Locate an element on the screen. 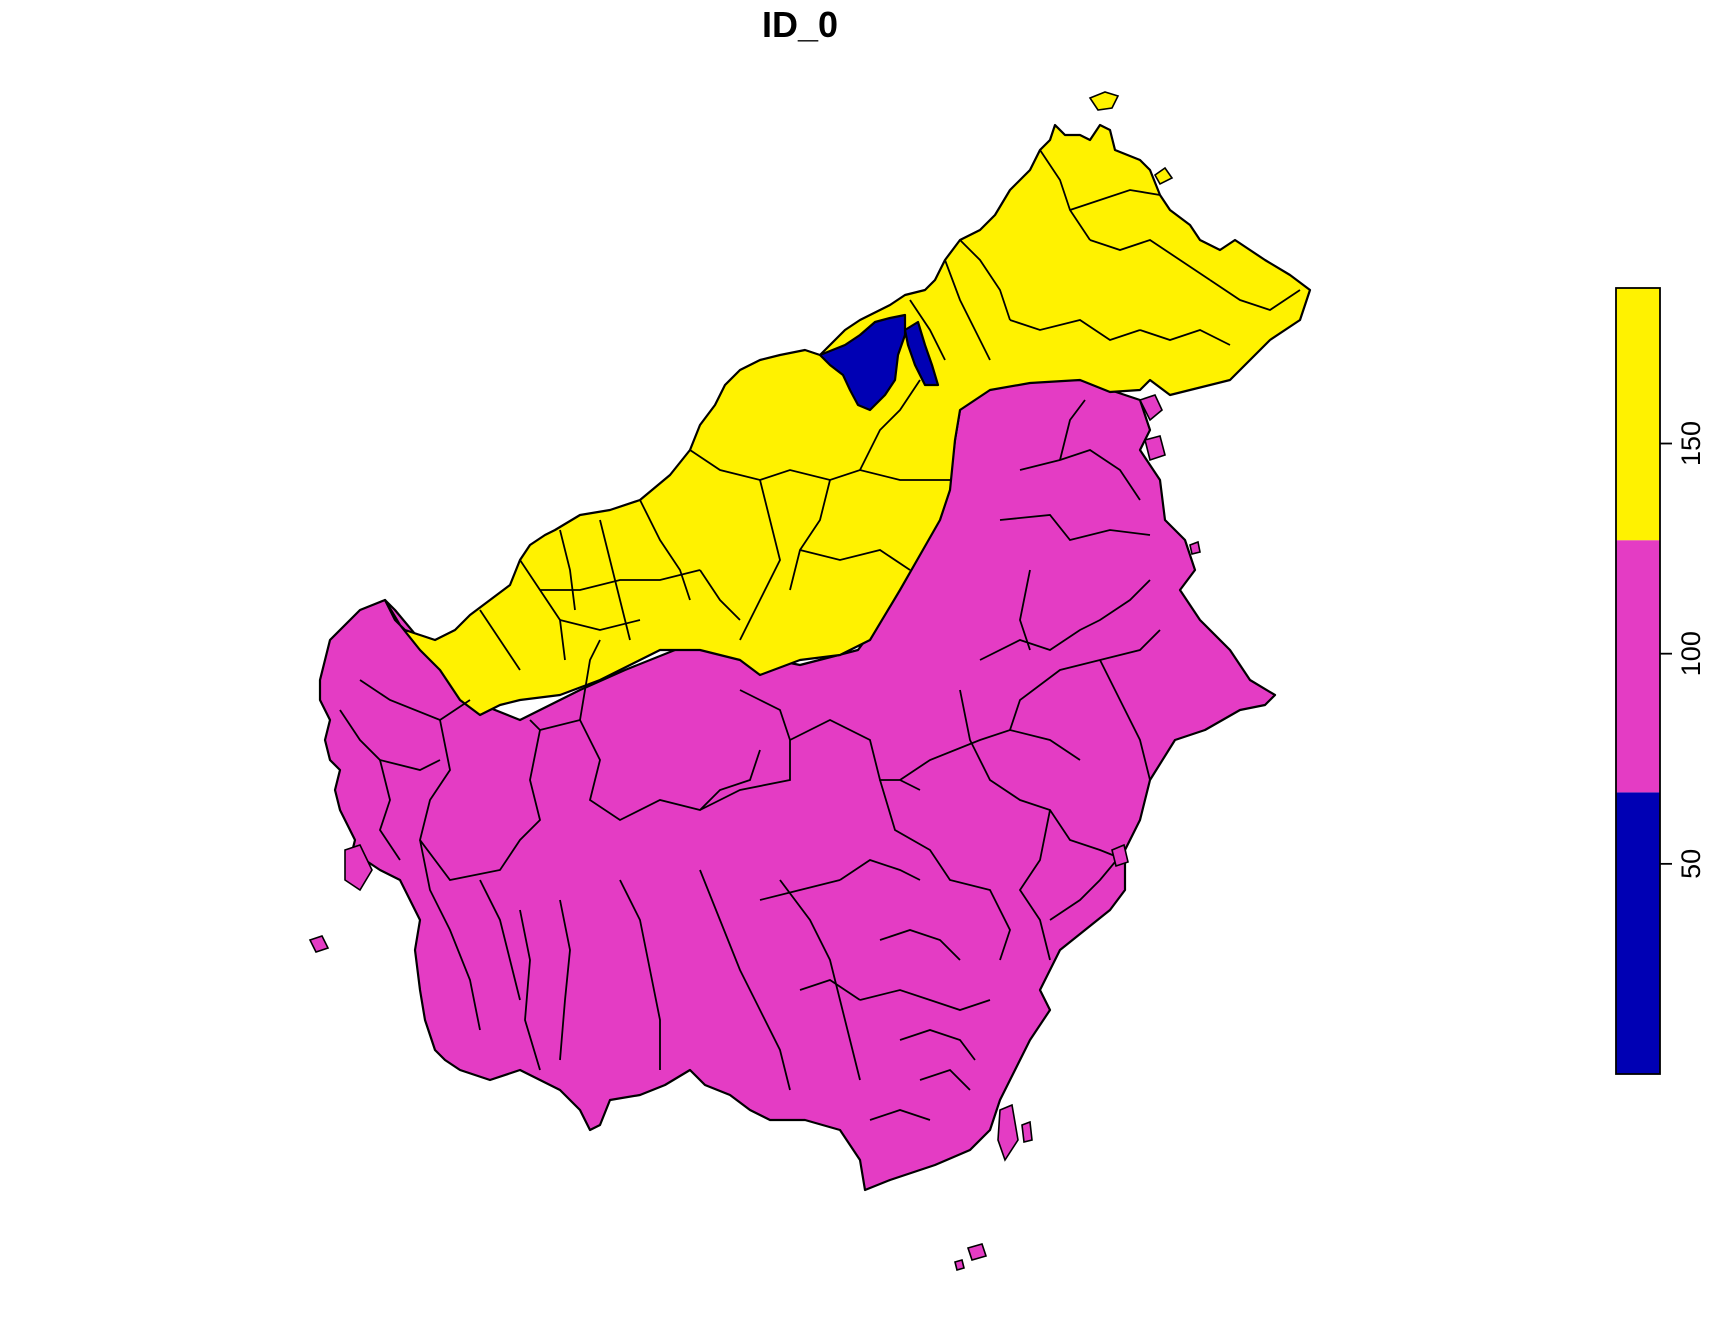  color-legend: 50 100 150 is located at coordinates (1660, 681).